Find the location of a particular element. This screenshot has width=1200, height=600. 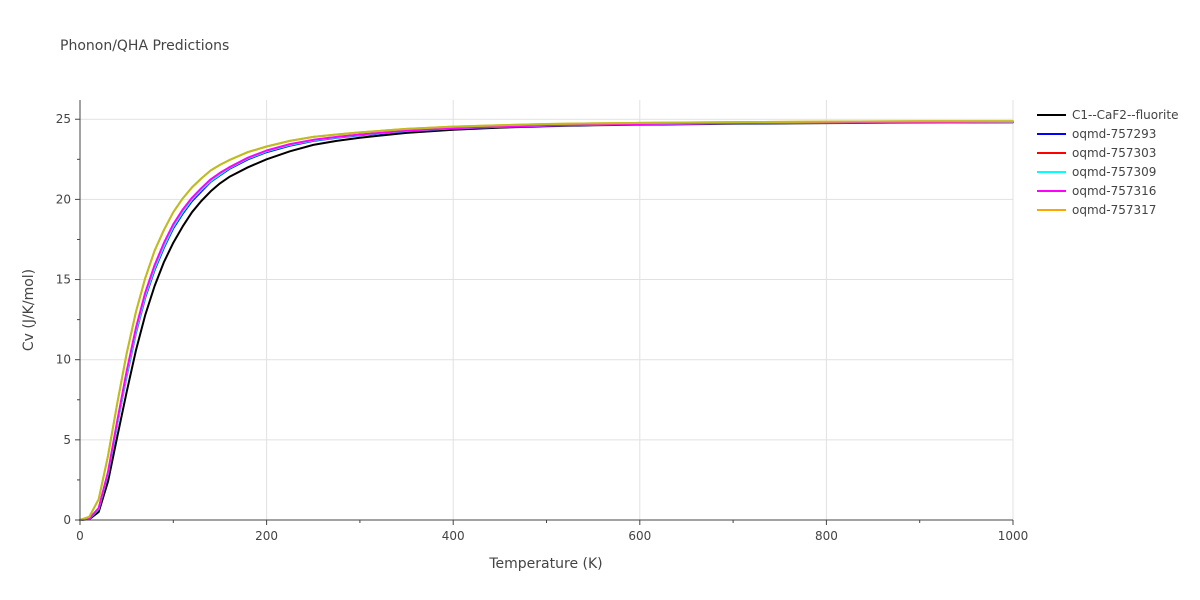

x-tick-label: 600 is located at coordinates (639, 536).